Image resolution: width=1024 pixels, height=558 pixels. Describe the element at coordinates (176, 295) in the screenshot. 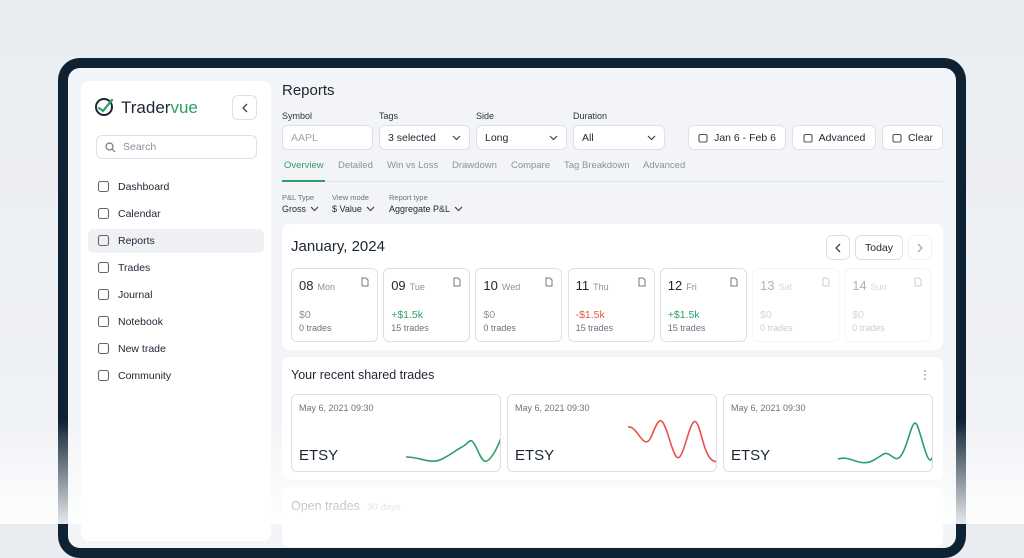

I see `nav-item: Journal` at that location.